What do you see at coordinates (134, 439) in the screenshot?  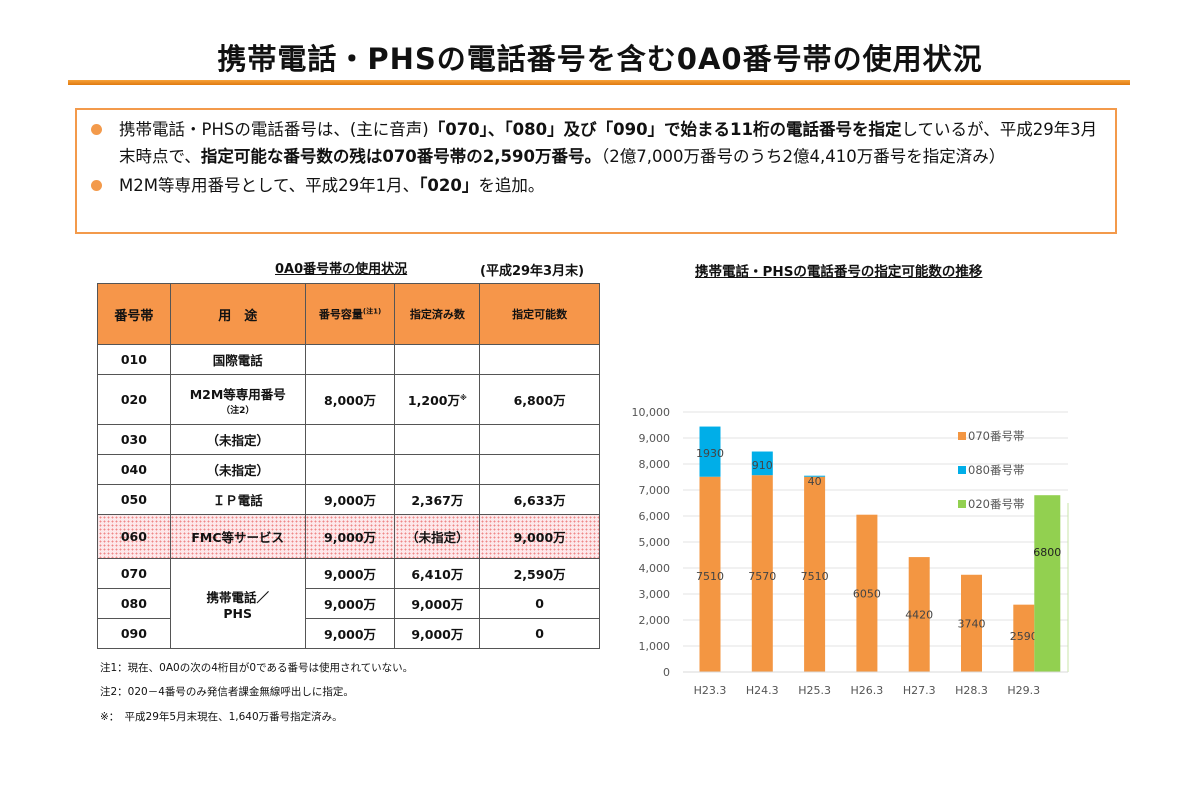 I see `cell-band: 030` at bounding box center [134, 439].